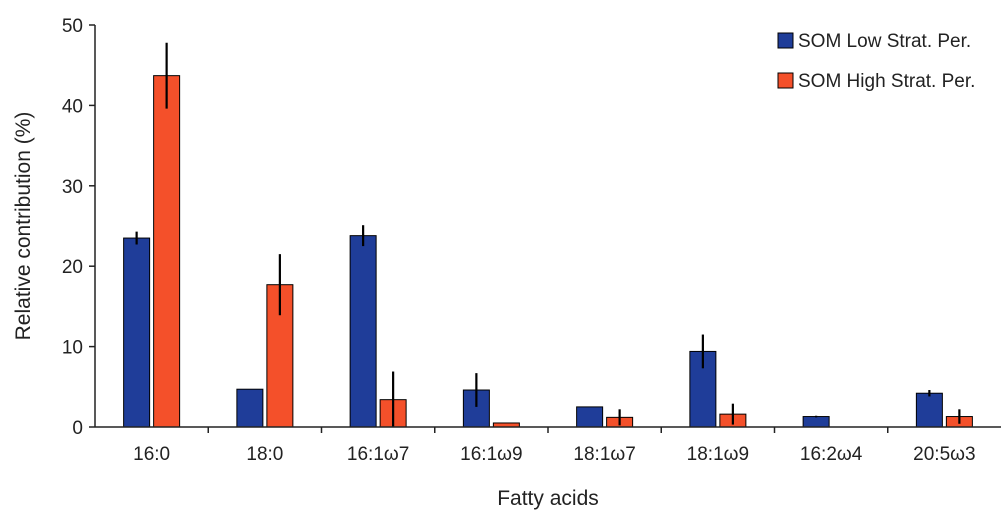  Describe the element at coordinates (785, 80) in the screenshot. I see `legend-swatch-high` at that location.